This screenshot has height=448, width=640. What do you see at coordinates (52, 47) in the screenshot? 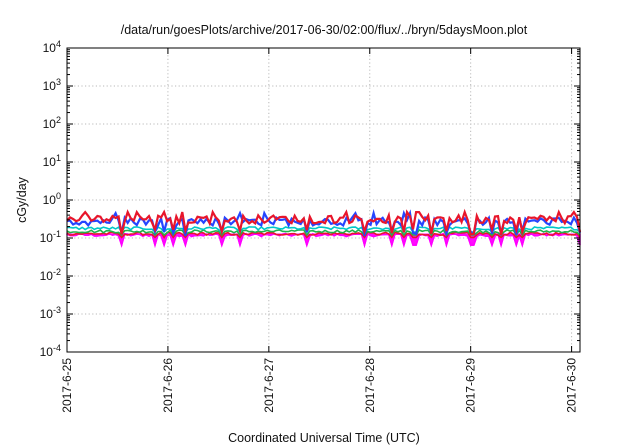
I see `y-tick-label: 10⁴` at bounding box center [52, 47].